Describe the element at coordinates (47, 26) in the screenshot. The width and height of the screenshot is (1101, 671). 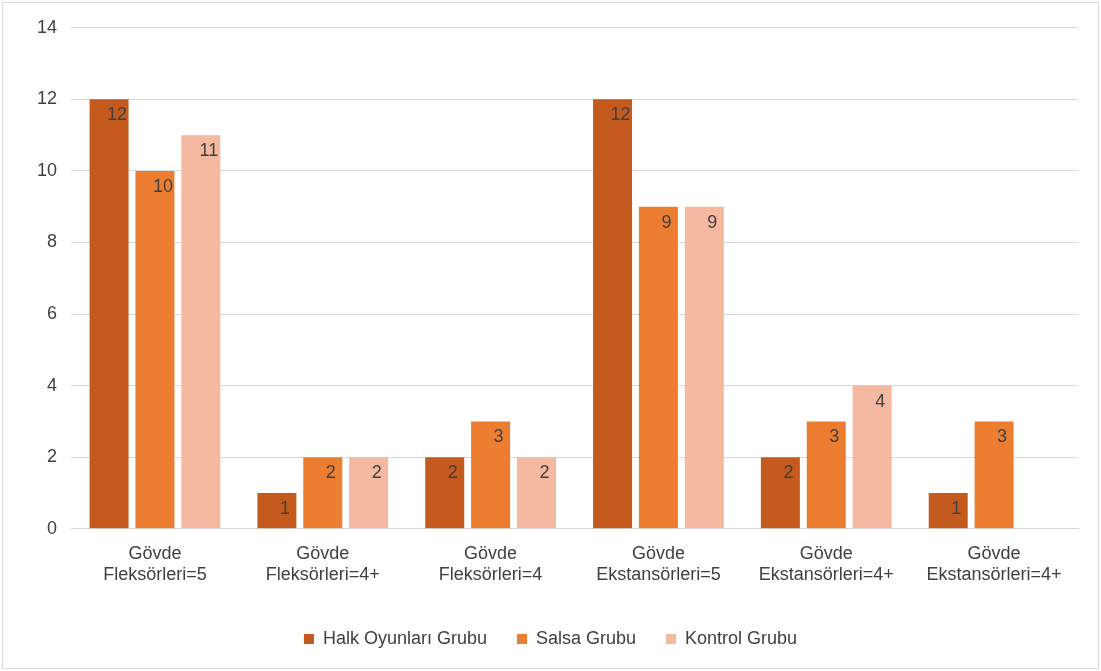
I see `y-tick-label: 14` at that location.